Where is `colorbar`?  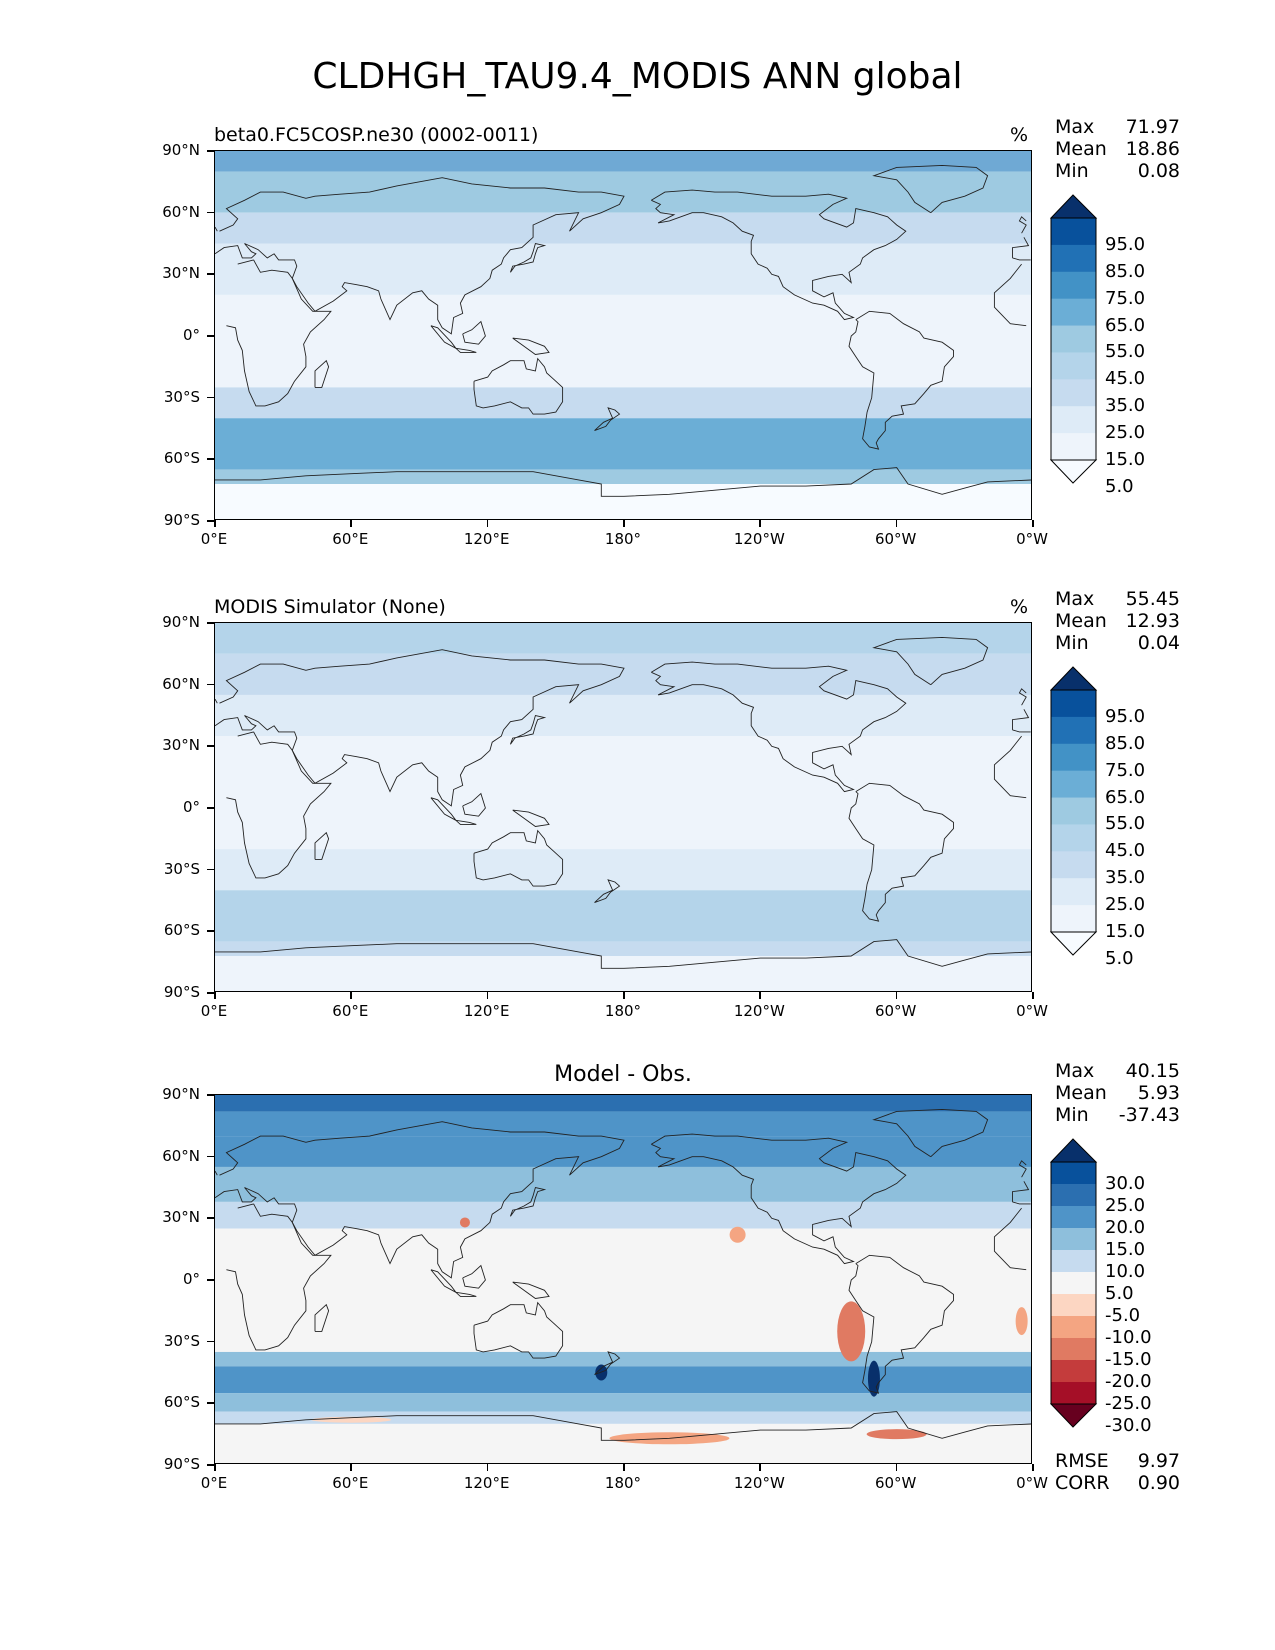 colorbar is located at coordinates (1074, 339).